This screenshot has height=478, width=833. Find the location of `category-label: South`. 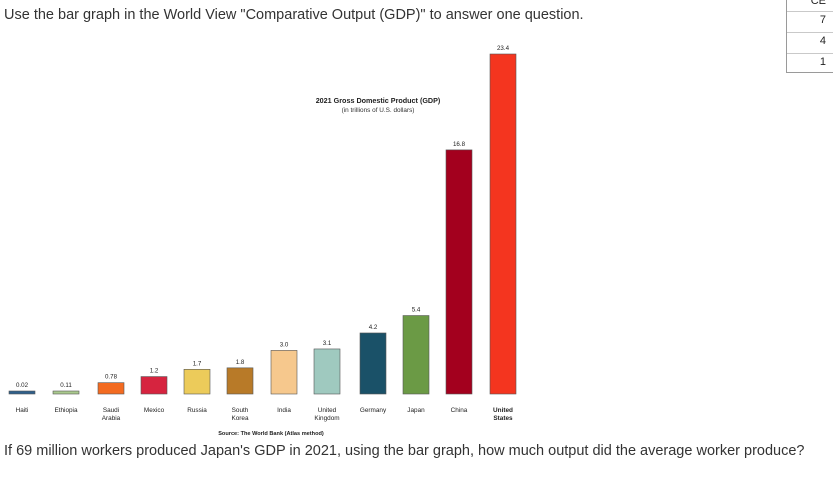

category-label: South is located at coordinates (240, 410).